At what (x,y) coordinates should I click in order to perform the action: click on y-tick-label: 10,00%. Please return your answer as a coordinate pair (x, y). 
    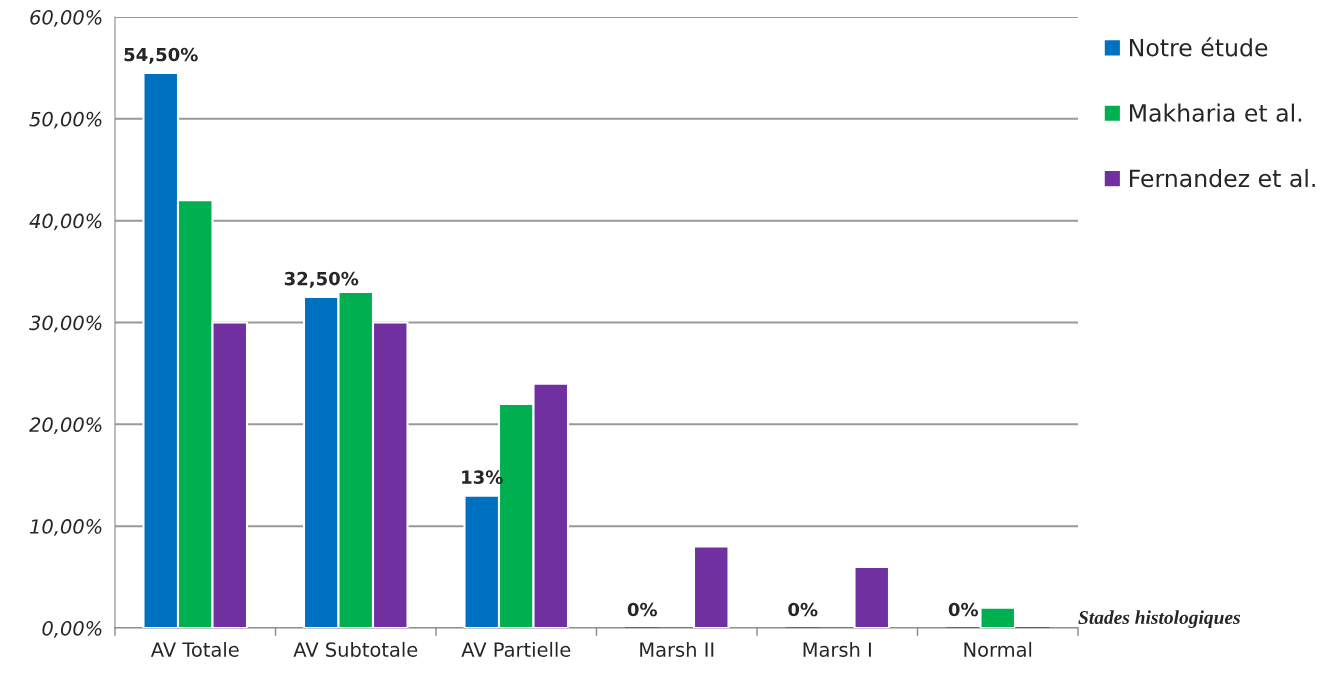
    Looking at the image, I should click on (66, 527).